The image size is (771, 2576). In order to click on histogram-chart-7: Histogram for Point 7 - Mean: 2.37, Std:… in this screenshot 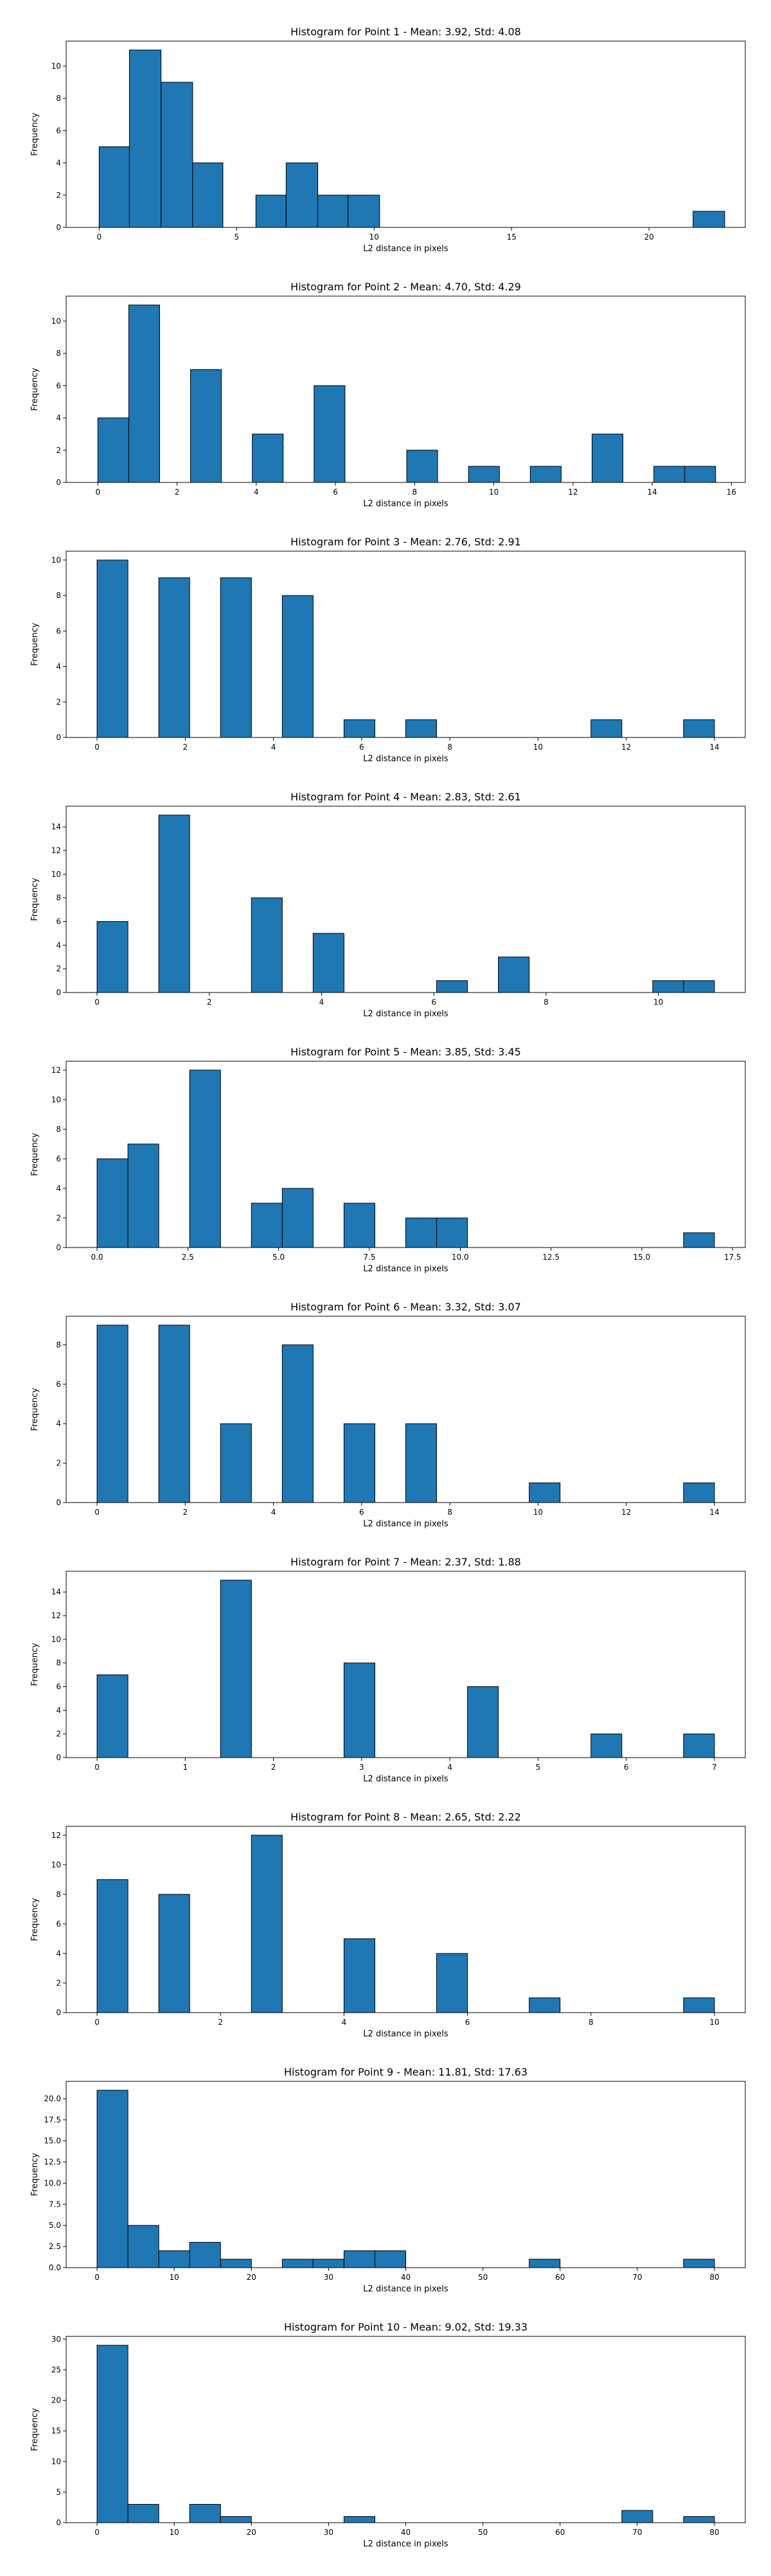, I will do `click(388, 1670)`.